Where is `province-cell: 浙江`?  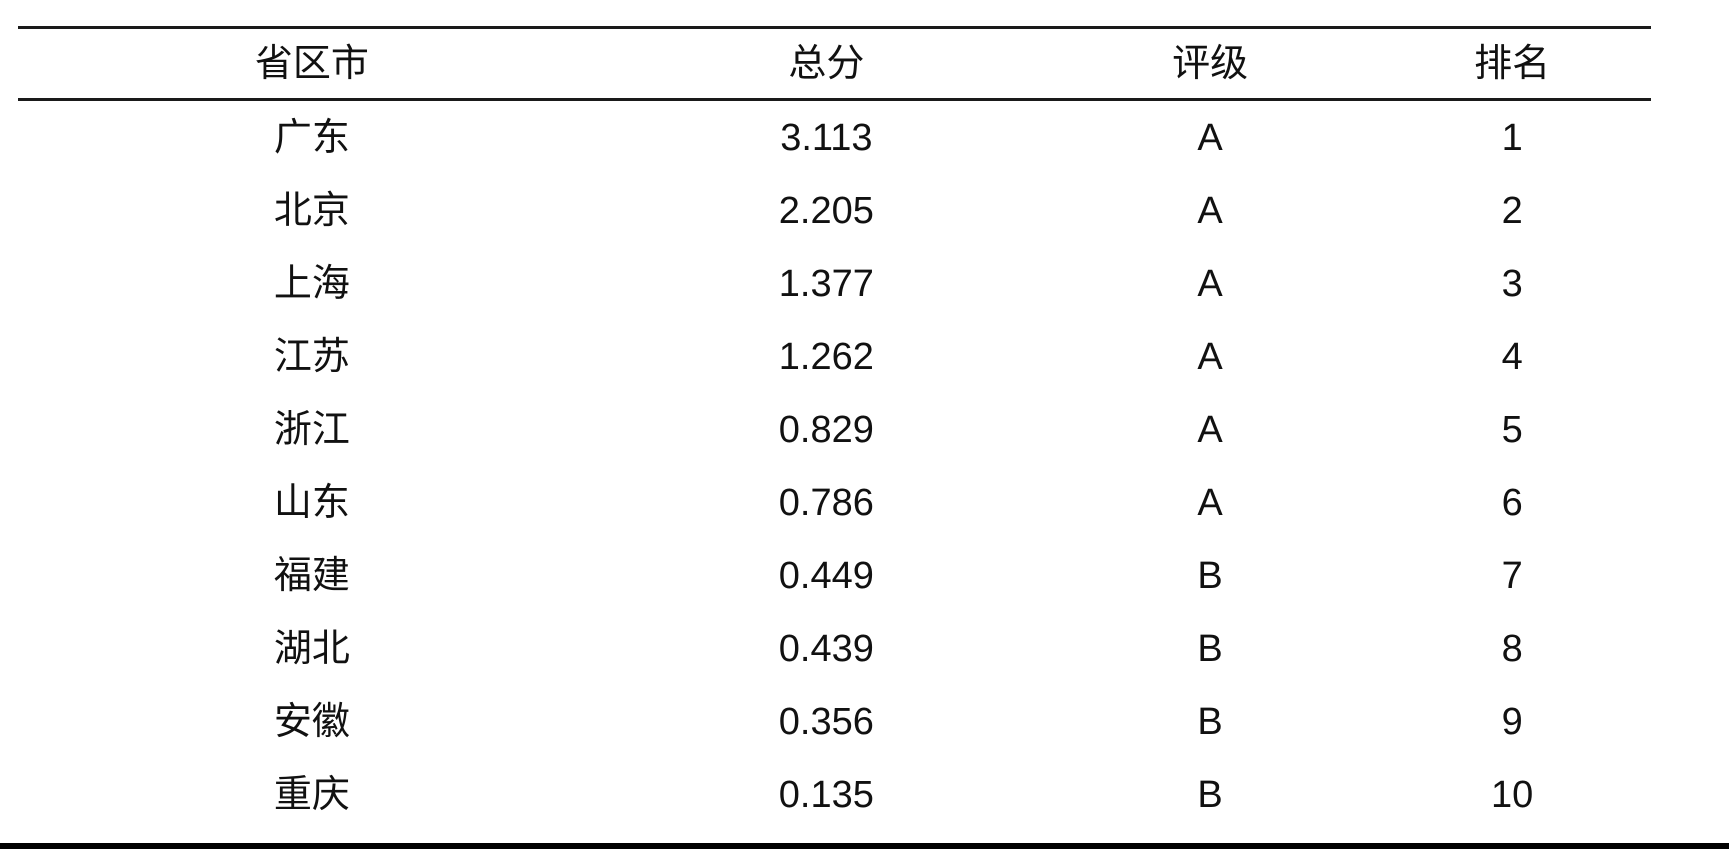 province-cell: 浙江 is located at coordinates (311, 429).